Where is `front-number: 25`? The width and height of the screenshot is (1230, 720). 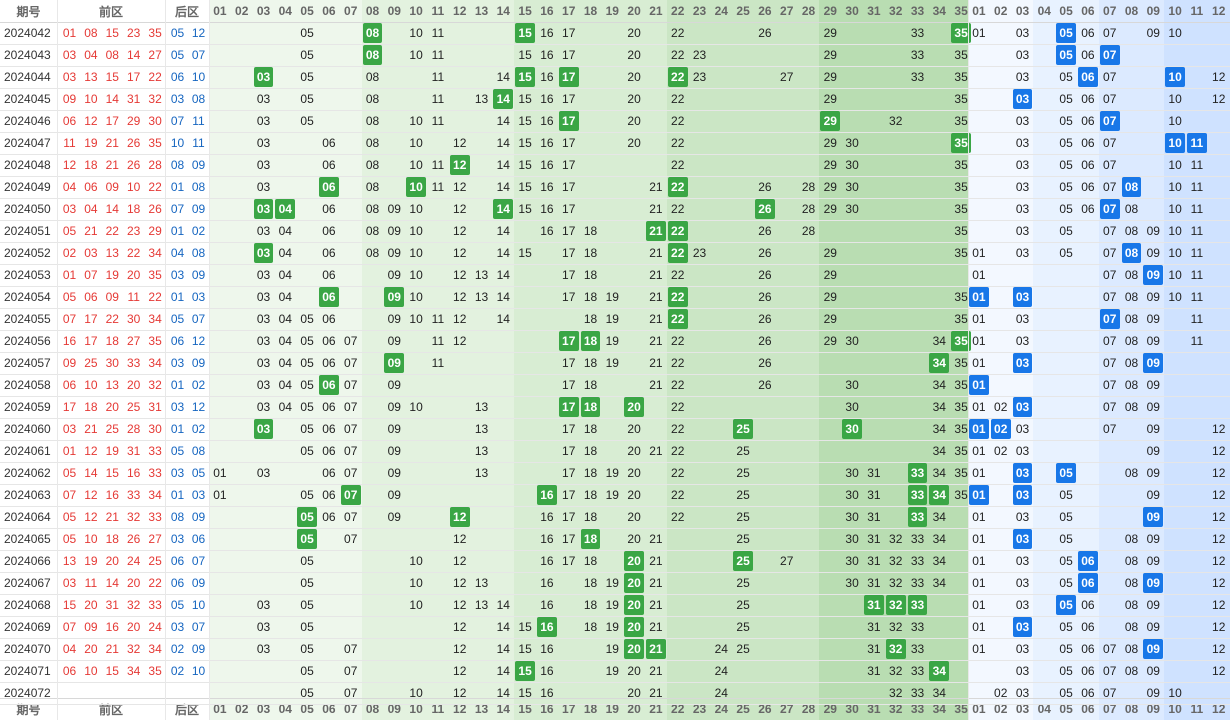
front-number: 25 is located at coordinates (134, 407).